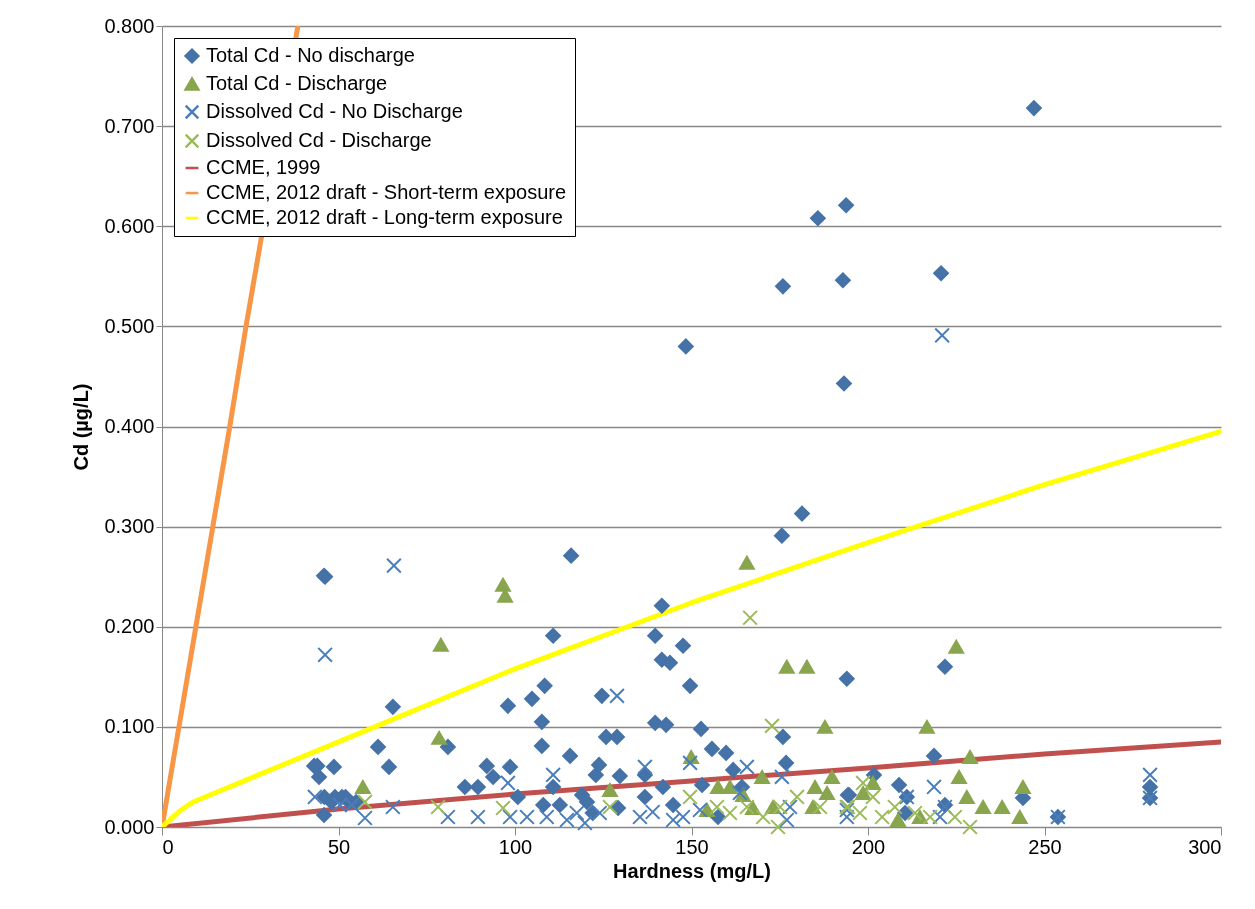  Describe the element at coordinates (129, 726) in the screenshot. I see `y-tick-label: 0.100` at that location.